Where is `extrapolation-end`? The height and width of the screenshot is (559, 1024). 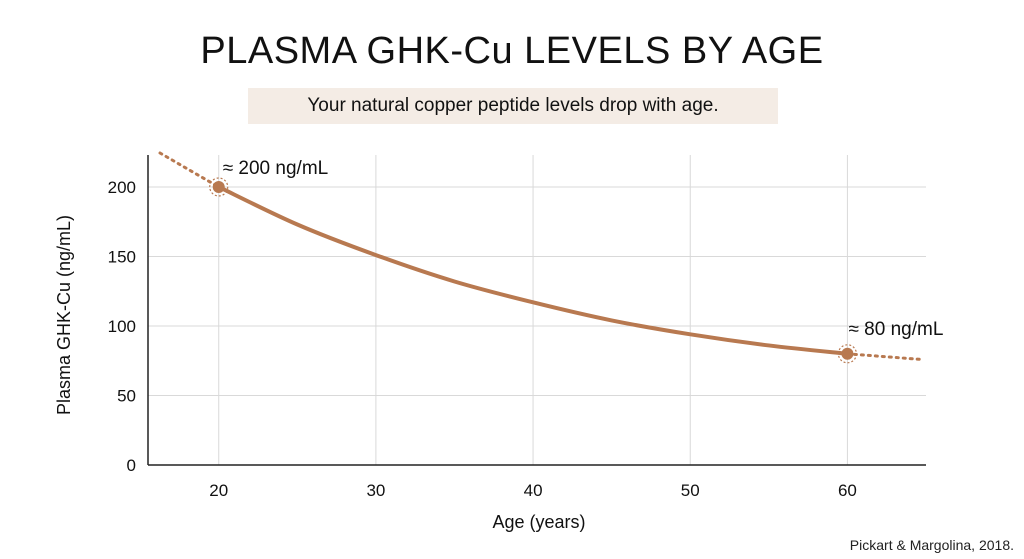
extrapolation-end is located at coordinates (883, 356).